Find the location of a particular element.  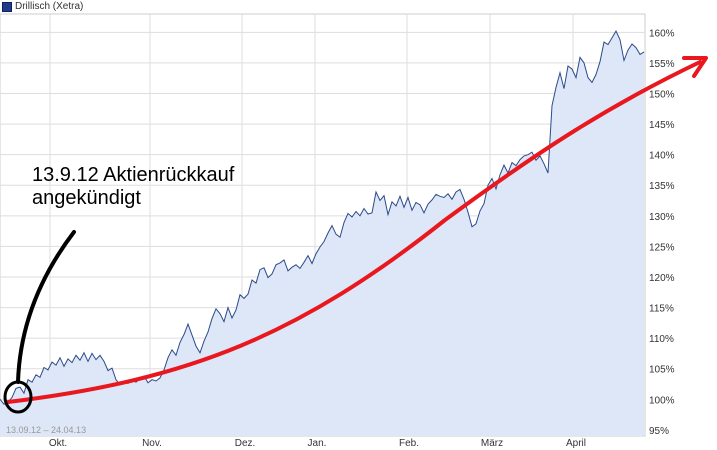

annotation-line-2: angekündigt is located at coordinates (86, 198).